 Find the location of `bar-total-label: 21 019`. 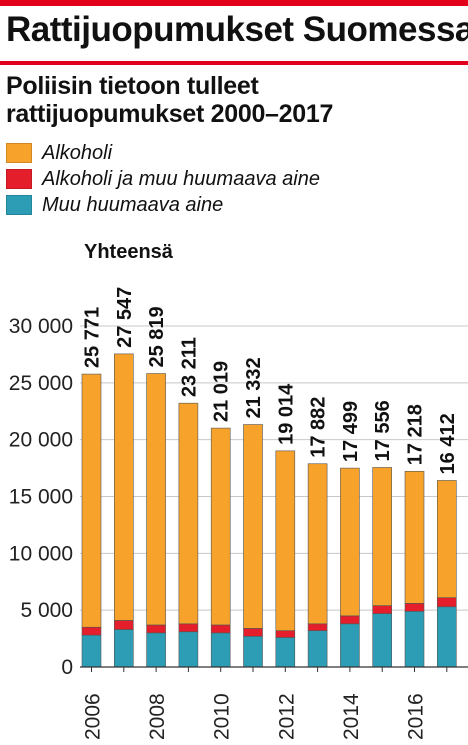

bar-total-label: 21 019 is located at coordinates (222, 391).